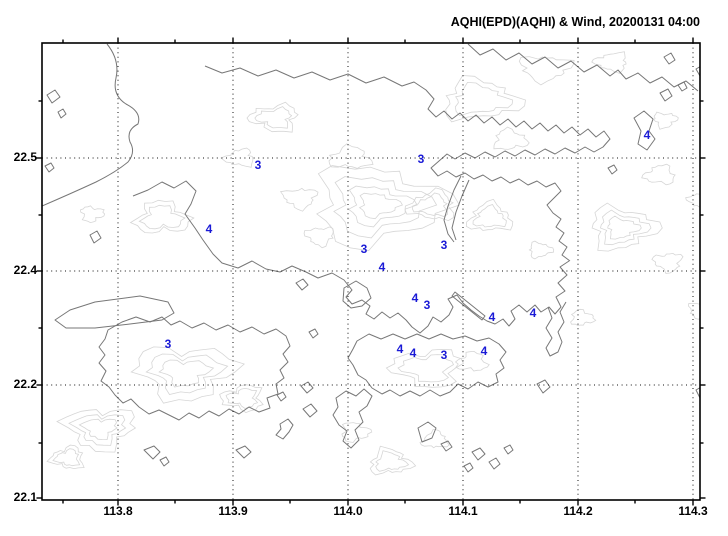 This screenshot has width=728, height=536. I want to click on x-tick-label: 114.3, so click(693, 511).